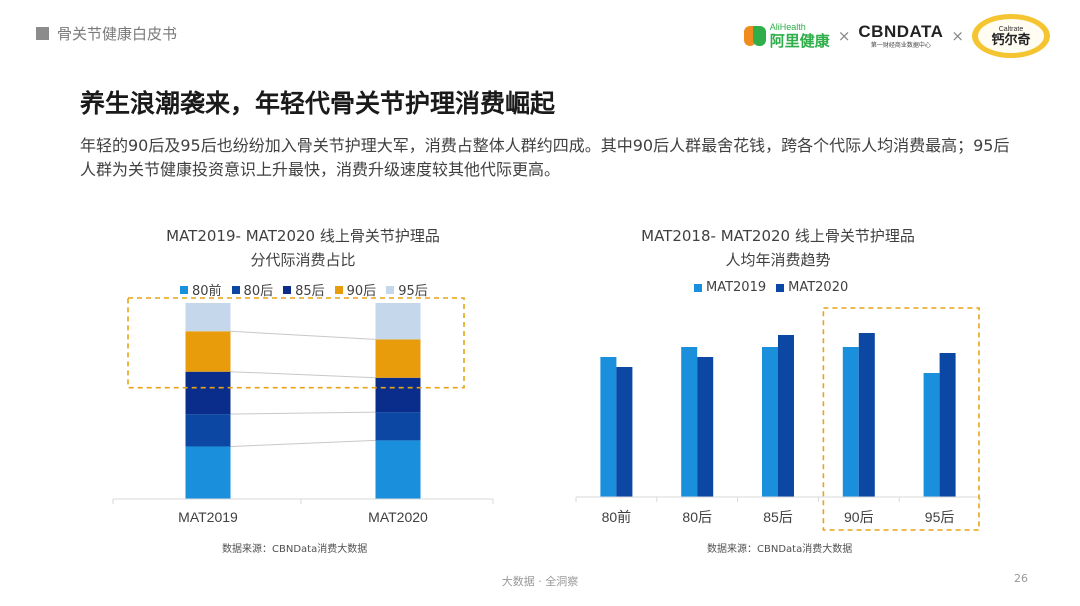 The image size is (1080, 606). I want to click on legend-item: 95后, so click(407, 289).